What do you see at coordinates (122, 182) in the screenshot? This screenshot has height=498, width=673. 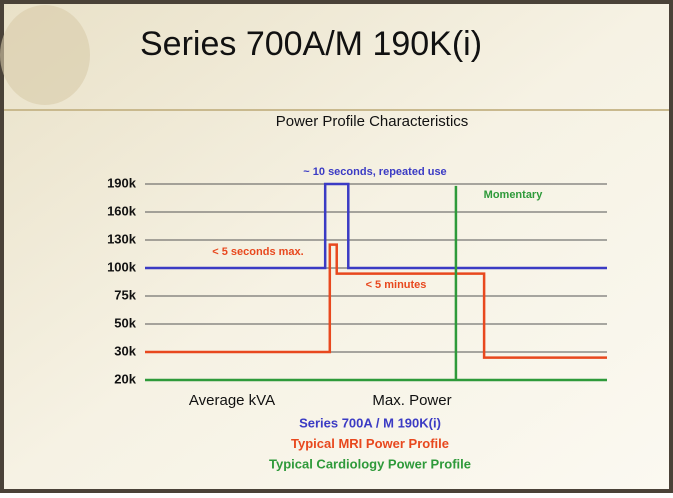 I see `y-tick-label: 190k` at bounding box center [122, 182].